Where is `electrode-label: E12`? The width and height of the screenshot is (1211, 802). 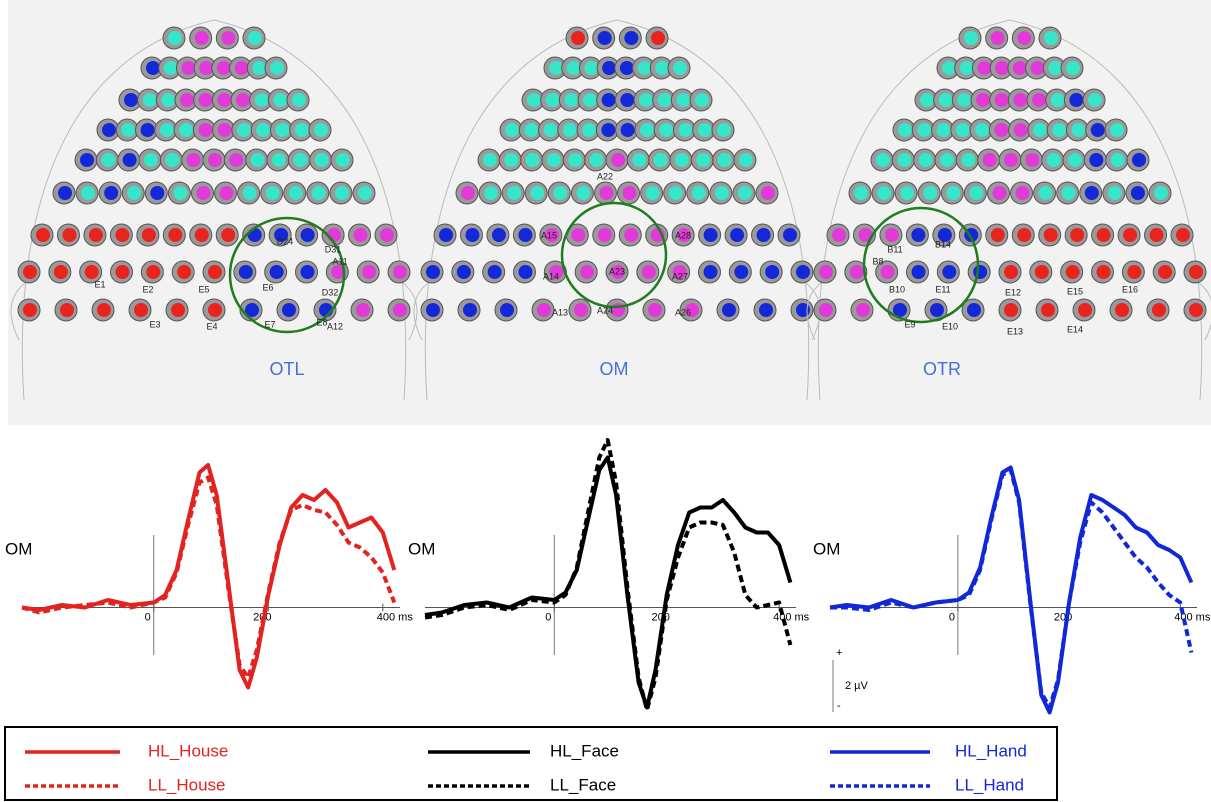
electrode-label: E12 is located at coordinates (1013, 292).